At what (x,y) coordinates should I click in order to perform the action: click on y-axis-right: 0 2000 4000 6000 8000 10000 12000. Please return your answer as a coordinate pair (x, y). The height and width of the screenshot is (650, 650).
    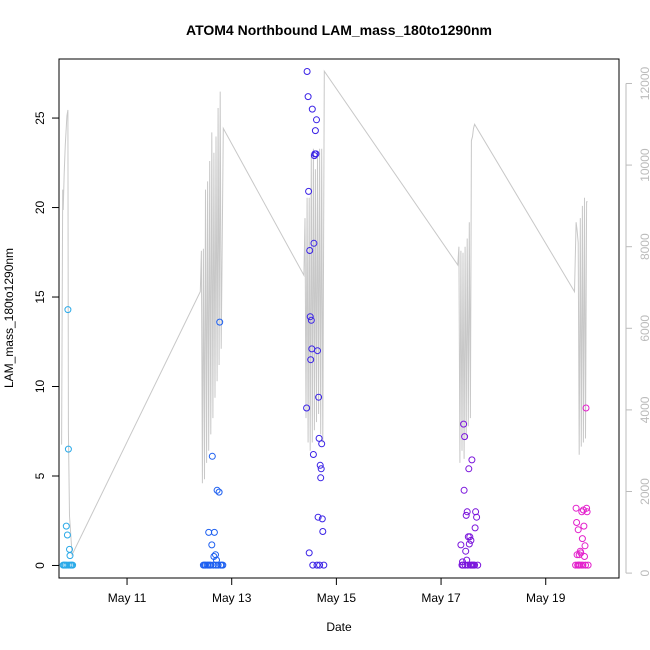
    Looking at the image, I should click on (637, 321).